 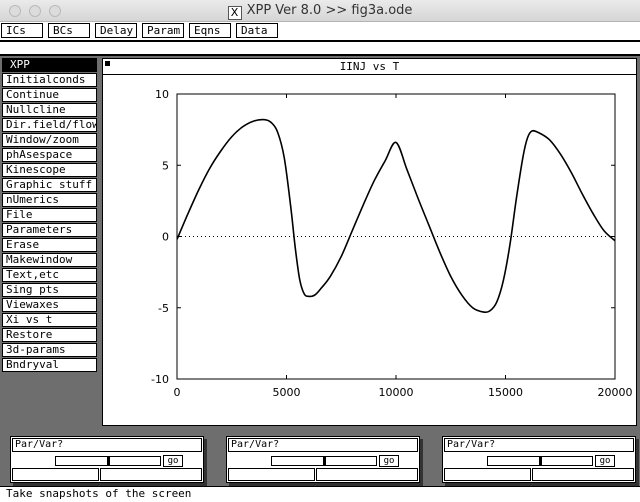 What do you see at coordinates (320, 31) in the screenshot?
I see `top-menu-bar: ICs BCs Delay Param Eqns Data` at bounding box center [320, 31].